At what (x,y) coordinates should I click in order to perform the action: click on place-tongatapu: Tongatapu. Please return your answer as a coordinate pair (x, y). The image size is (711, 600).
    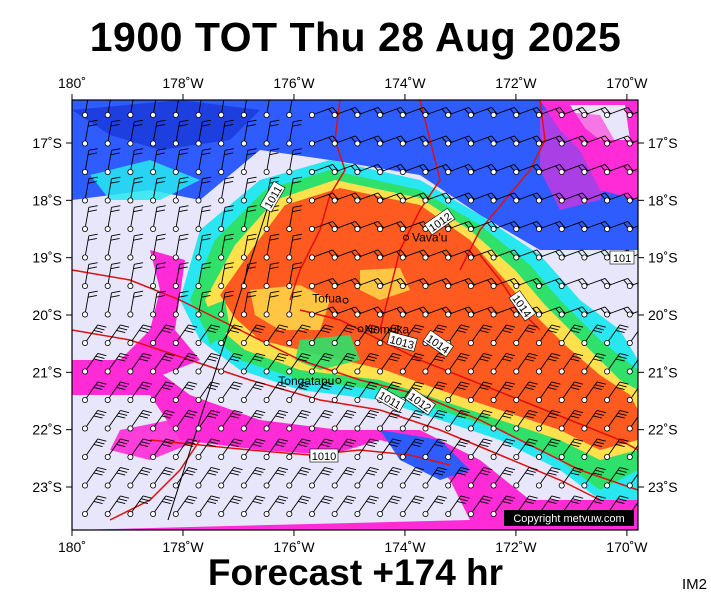
    Looking at the image, I should click on (310, 381).